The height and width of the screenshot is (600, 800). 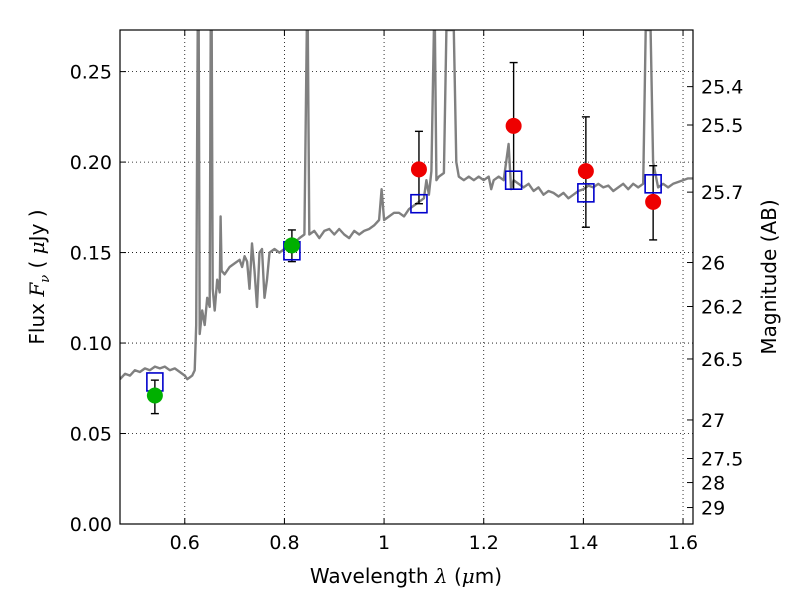 What do you see at coordinates (713, 421) in the screenshot?
I see `mag-tick-label: 27` at bounding box center [713, 421].